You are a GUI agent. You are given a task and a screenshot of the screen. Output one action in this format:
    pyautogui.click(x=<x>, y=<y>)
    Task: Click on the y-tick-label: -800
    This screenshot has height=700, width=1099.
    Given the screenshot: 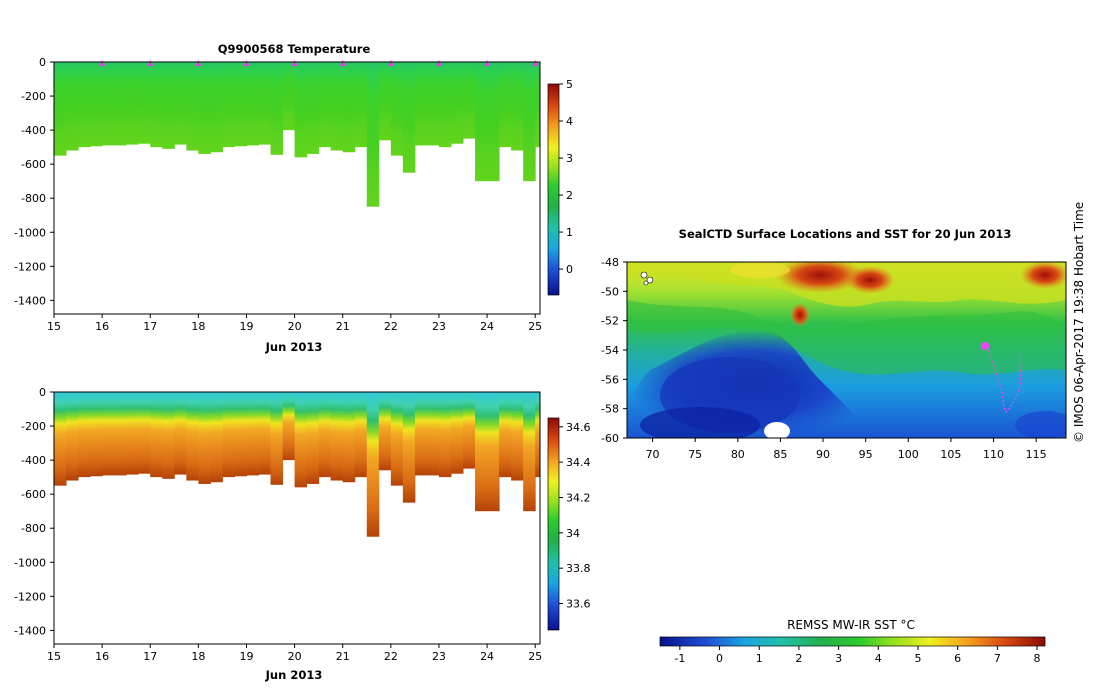 What is the action you would take?
    pyautogui.click(x=33, y=528)
    